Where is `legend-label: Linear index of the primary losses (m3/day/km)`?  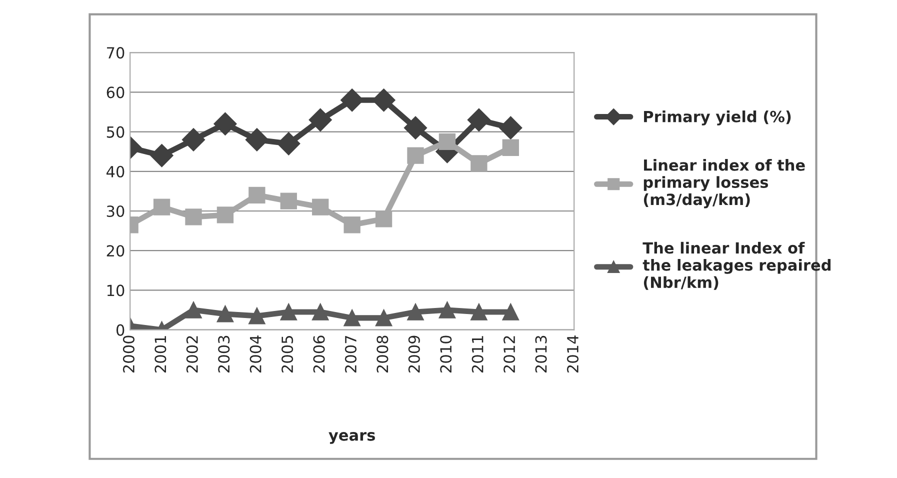 legend-label: Linear index of the primary losses (m3/day/km) is located at coordinates (724, 183).